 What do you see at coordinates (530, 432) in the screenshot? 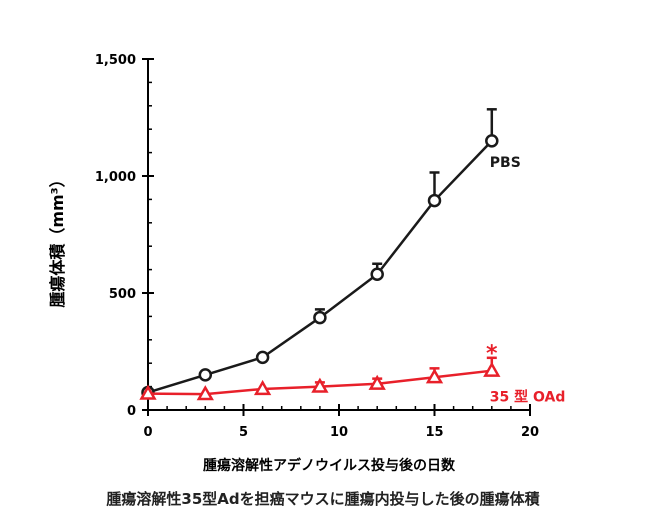
I see `x-tick-label: 20` at bounding box center [530, 432].